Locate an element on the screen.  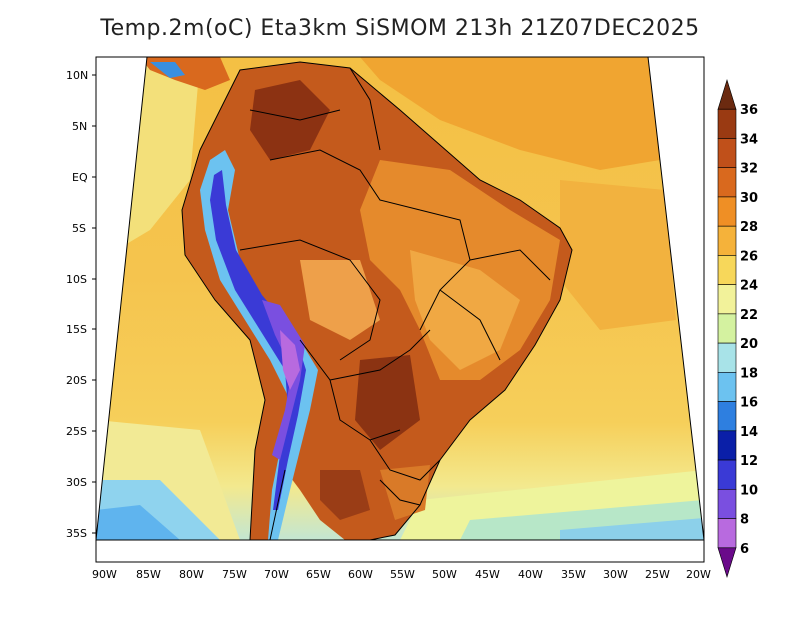
lat-label: 30S is located at coordinates (76, 482).